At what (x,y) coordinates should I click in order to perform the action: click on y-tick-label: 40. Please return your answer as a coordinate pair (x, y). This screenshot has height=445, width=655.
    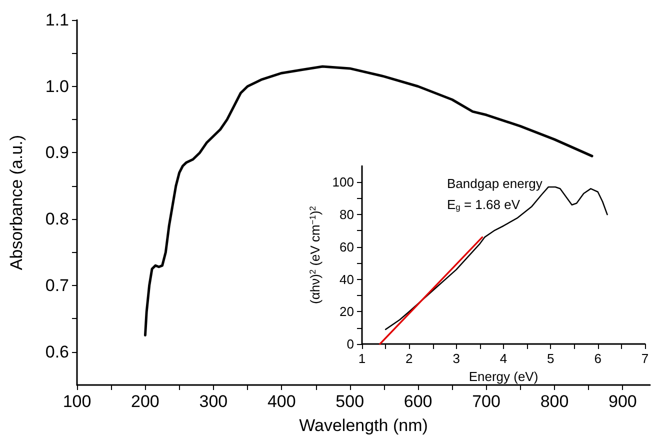
    Looking at the image, I should click on (347, 279).